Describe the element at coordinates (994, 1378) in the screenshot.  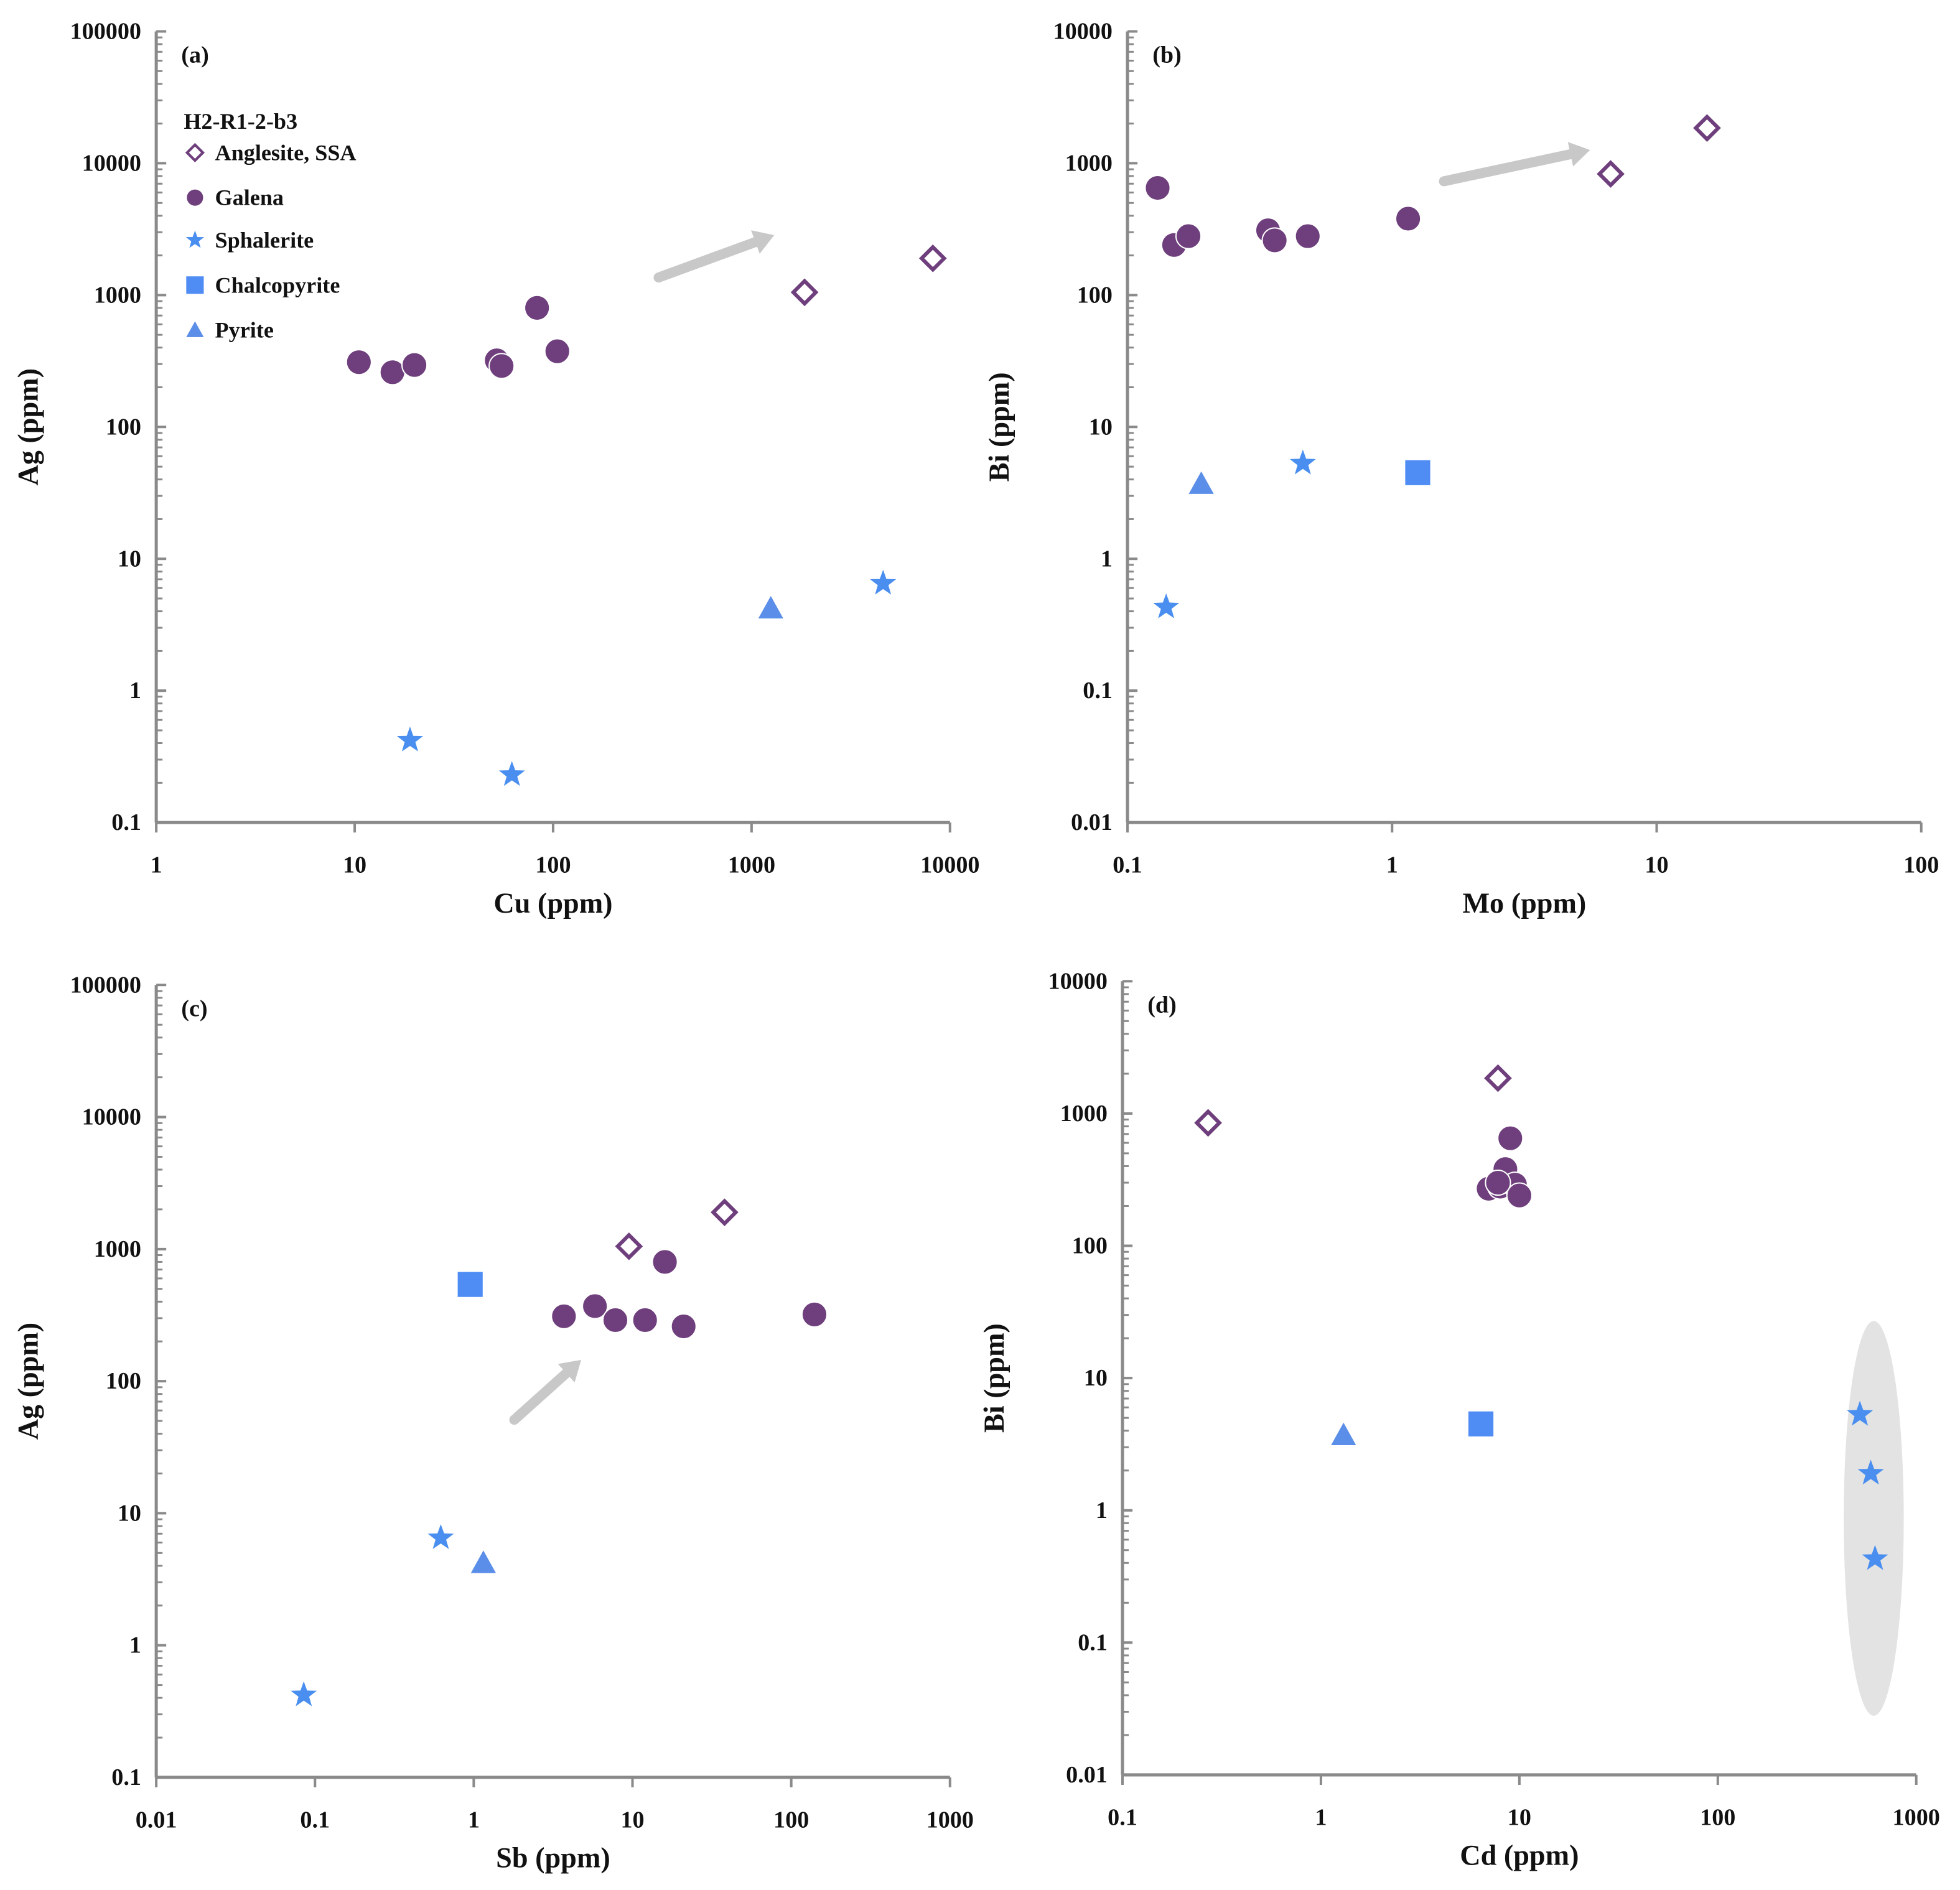
I see `y-axis-title: Bi (ppm)` at that location.